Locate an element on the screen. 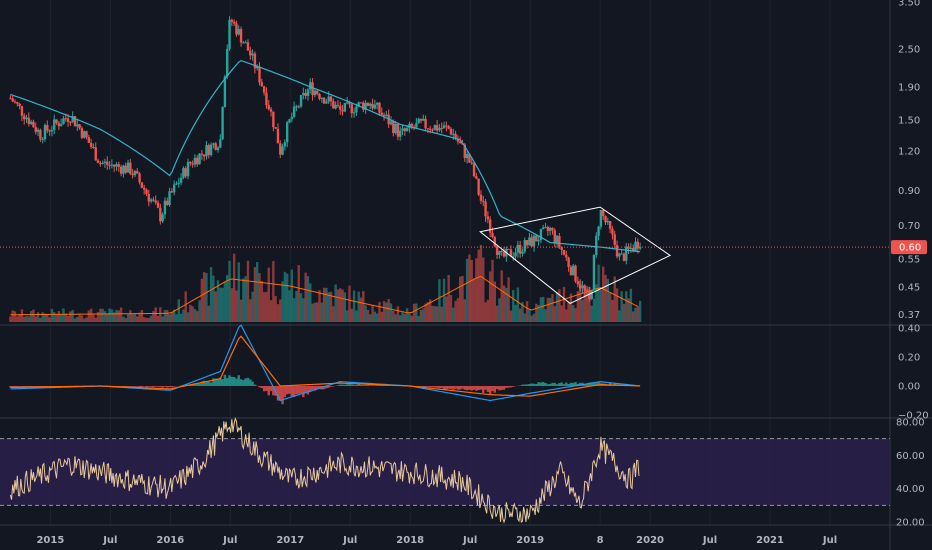  price-tick-label: 1.20 is located at coordinates (909, 151).